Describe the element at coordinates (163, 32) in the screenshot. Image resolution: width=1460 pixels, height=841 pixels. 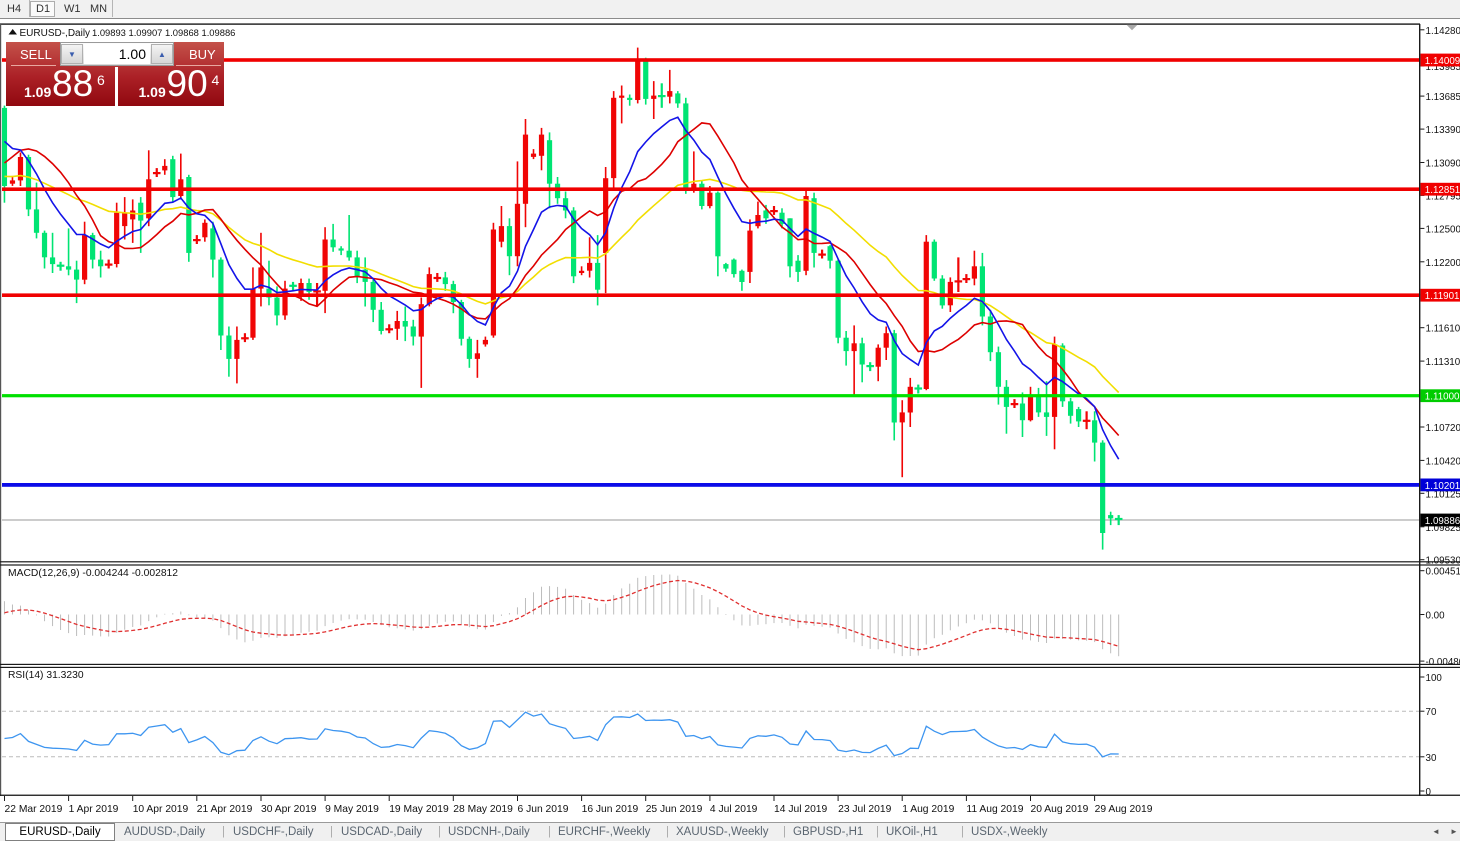
I see `svg-text:1.09893 1.09907 1.09868 1.0988: 1.09893 1.09907 1.09868 1.09886` at that location.